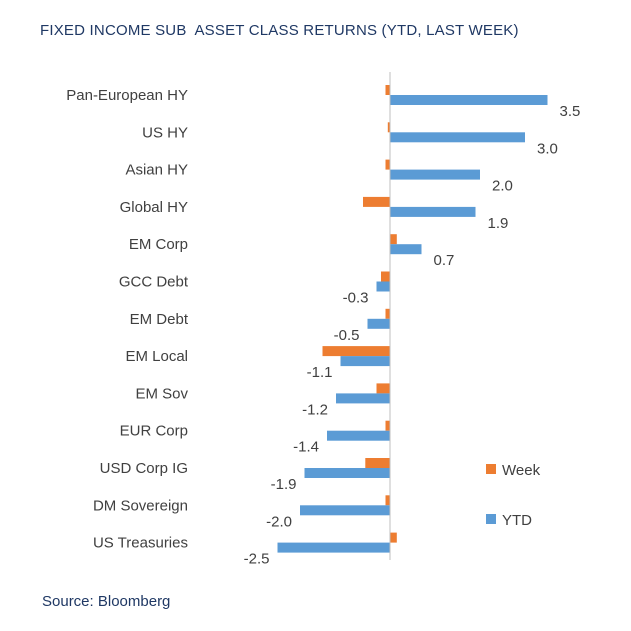 This screenshot has width=631, height=631. I want to click on category-label: US HY, so click(165, 132).